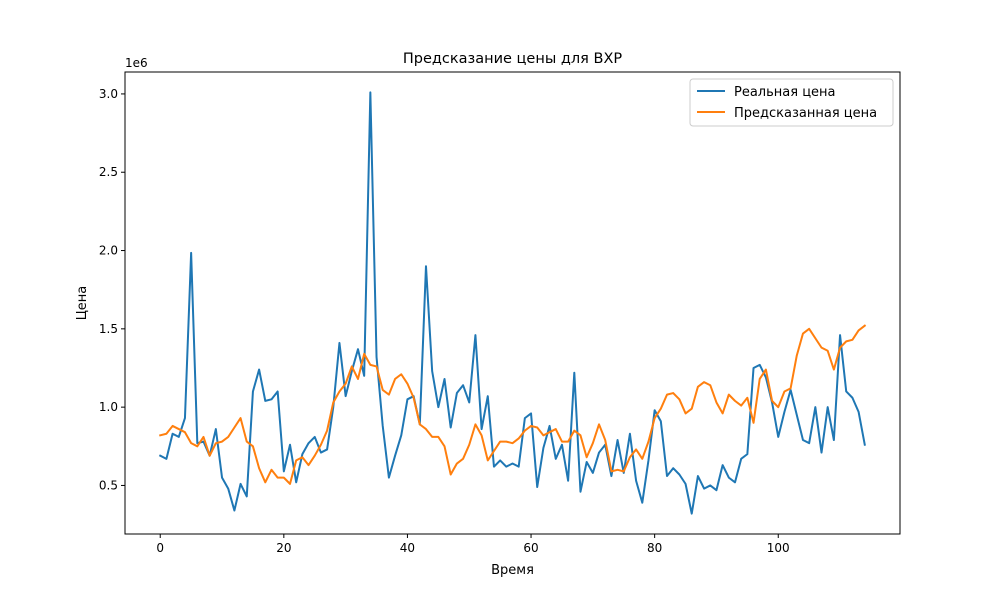 The image size is (1000, 600). Describe the element at coordinates (778, 548) in the screenshot. I see `x-tick-label: 100` at that location.